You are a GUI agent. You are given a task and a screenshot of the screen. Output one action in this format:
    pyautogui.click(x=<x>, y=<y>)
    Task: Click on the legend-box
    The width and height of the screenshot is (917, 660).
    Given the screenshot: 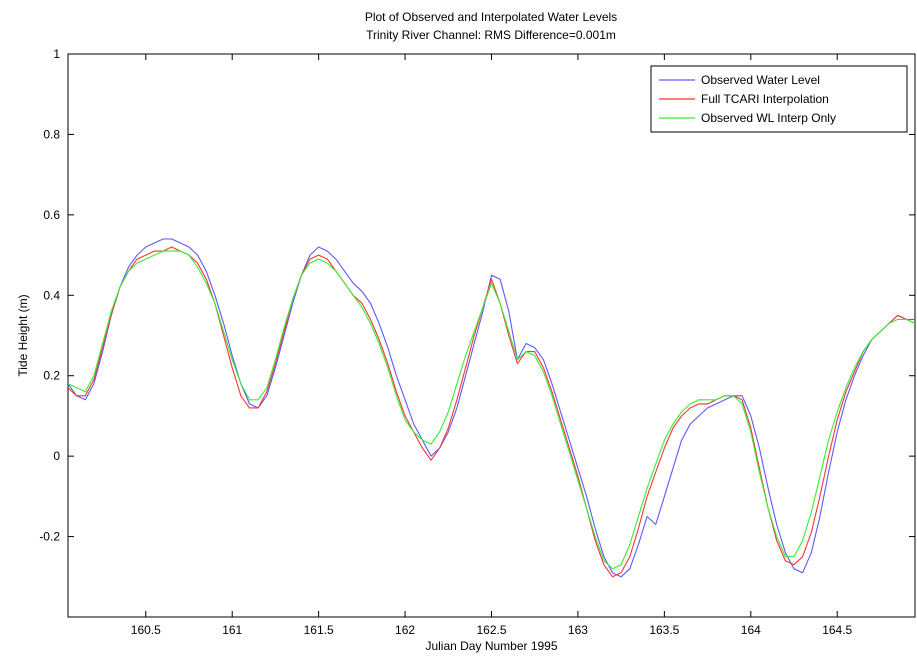 What is the action you would take?
    pyautogui.click(x=779, y=99)
    